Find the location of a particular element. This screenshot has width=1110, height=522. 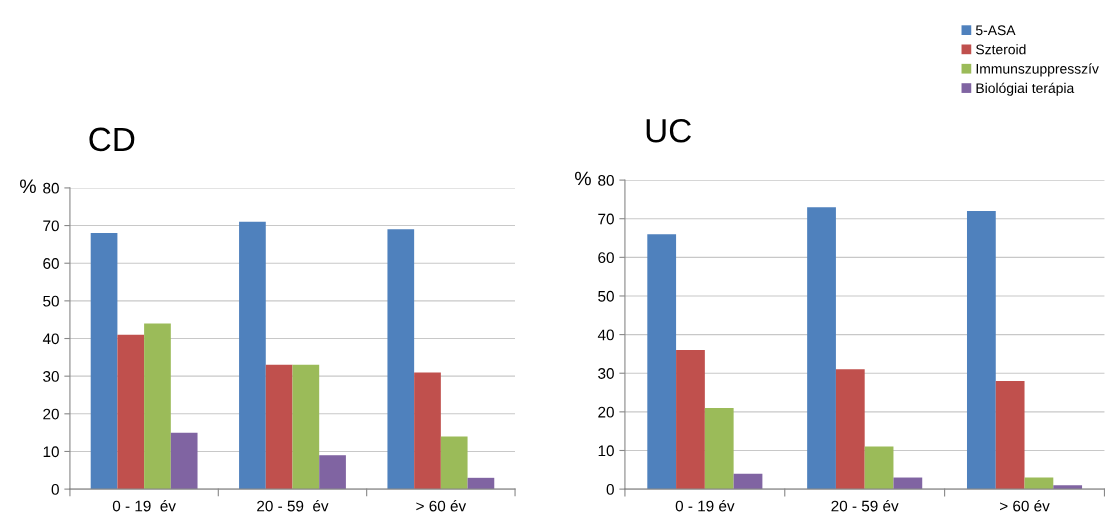

legend-label: Immunszuppresszív is located at coordinates (1037, 70).